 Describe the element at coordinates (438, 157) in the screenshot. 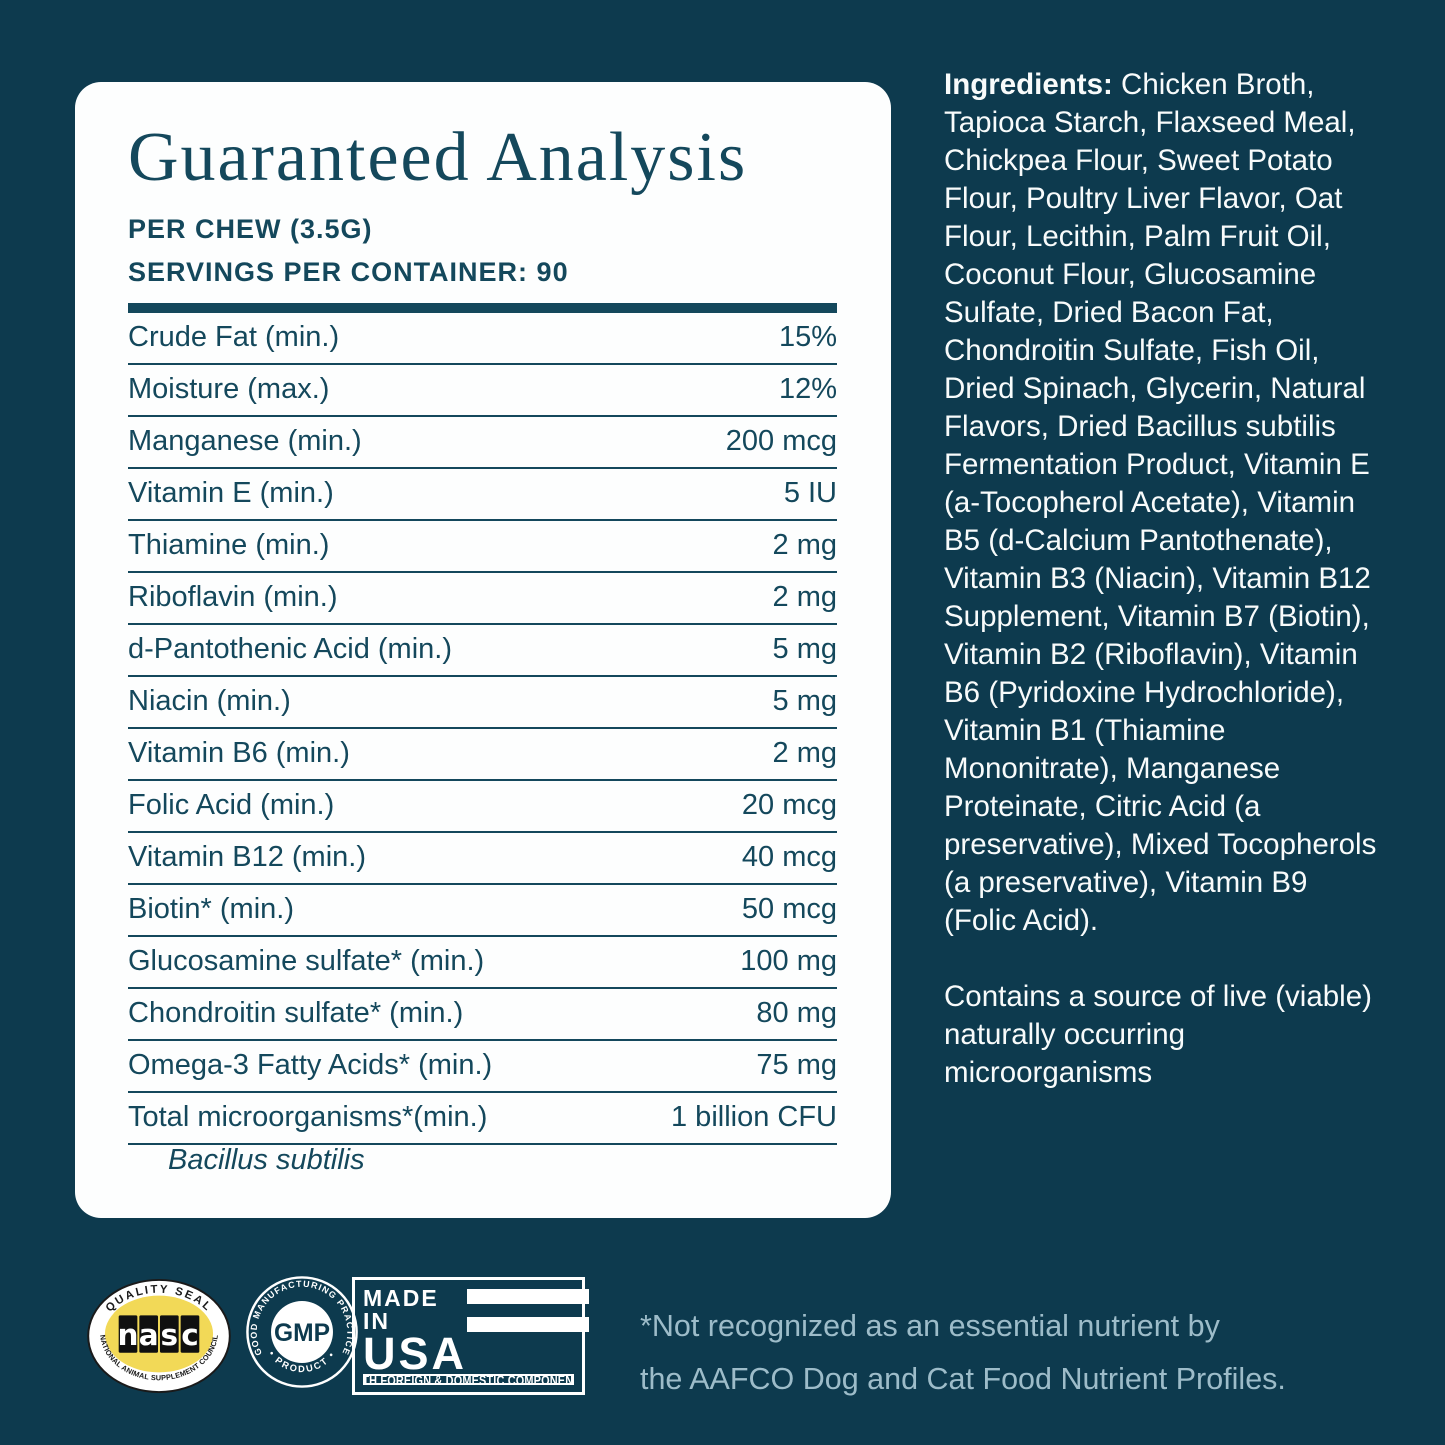

I see `page-title: Guaranteed Analysis` at that location.